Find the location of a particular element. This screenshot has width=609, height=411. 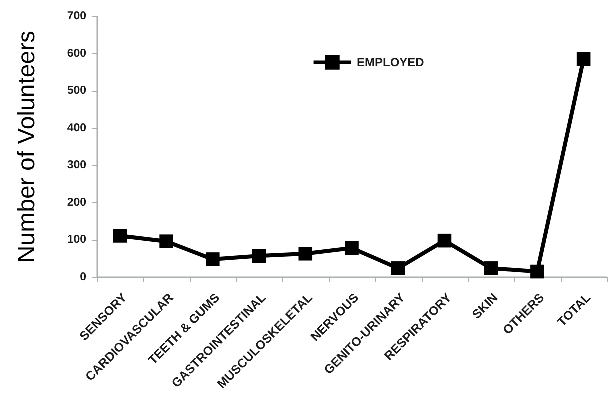

y-tick-label: 200 is located at coordinates (76, 202).